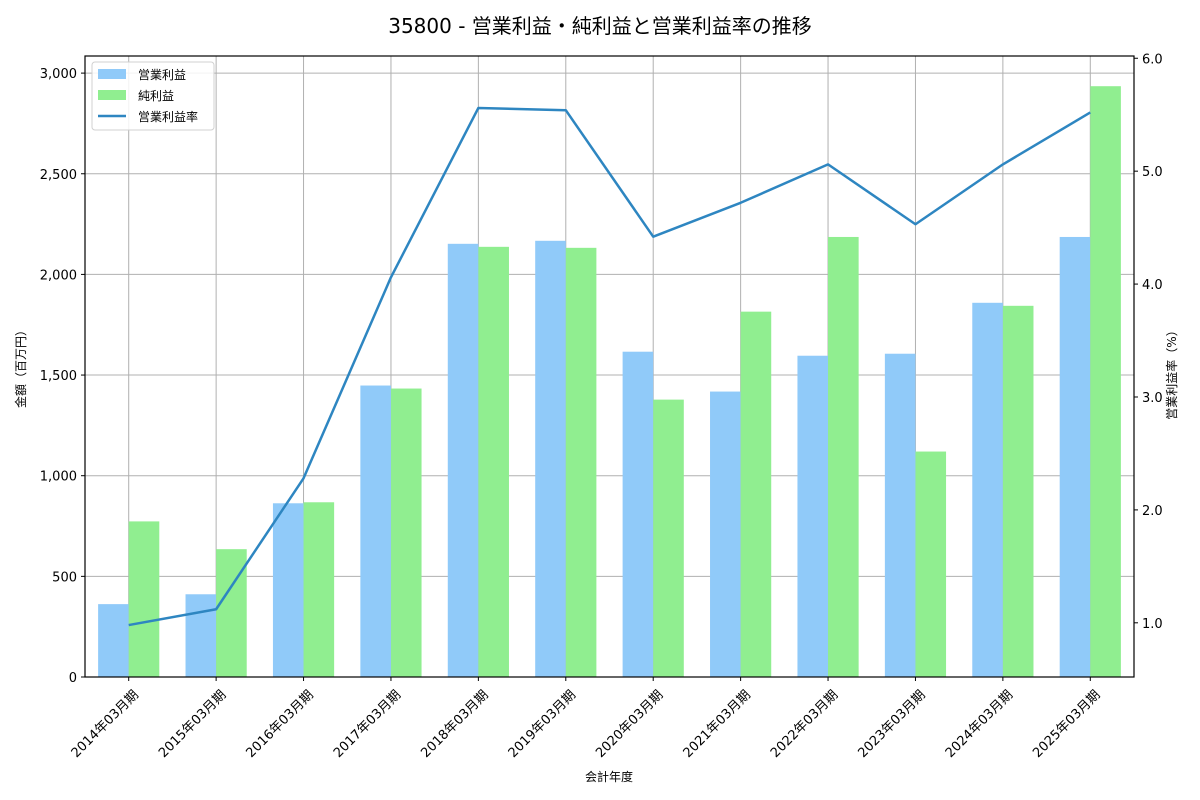  I want to click on y-tick-label: 1,000, so click(58, 477).